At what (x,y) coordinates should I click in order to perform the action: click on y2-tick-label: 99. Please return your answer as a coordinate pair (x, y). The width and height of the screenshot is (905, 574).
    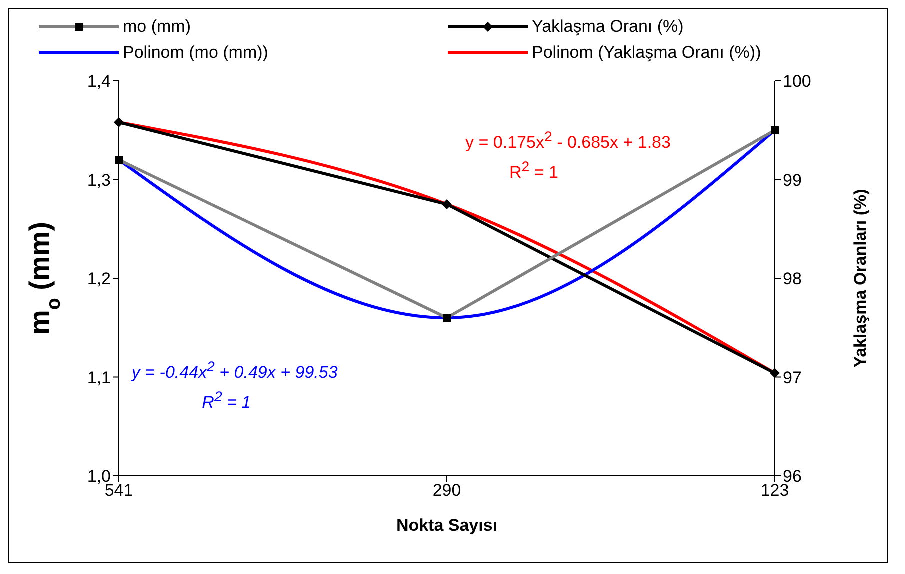
    Looking at the image, I should click on (792, 180).